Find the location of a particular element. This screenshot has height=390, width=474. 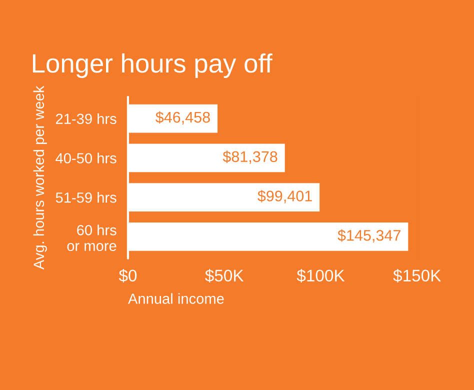

x-tick-label: $0 is located at coordinates (127, 276).